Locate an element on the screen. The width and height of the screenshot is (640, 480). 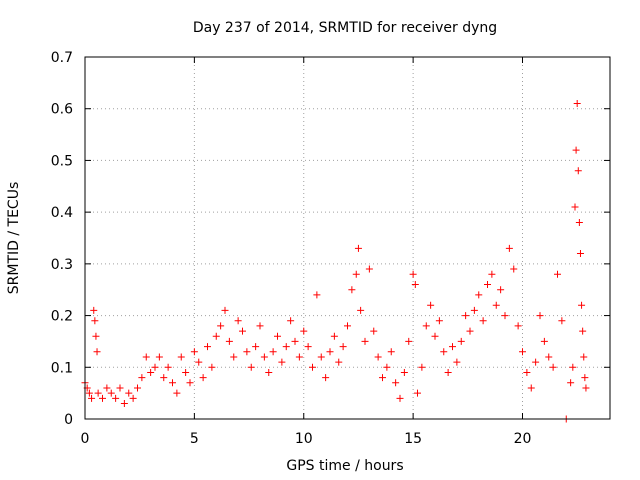
x-tick-label: 5 is located at coordinates (194, 439).